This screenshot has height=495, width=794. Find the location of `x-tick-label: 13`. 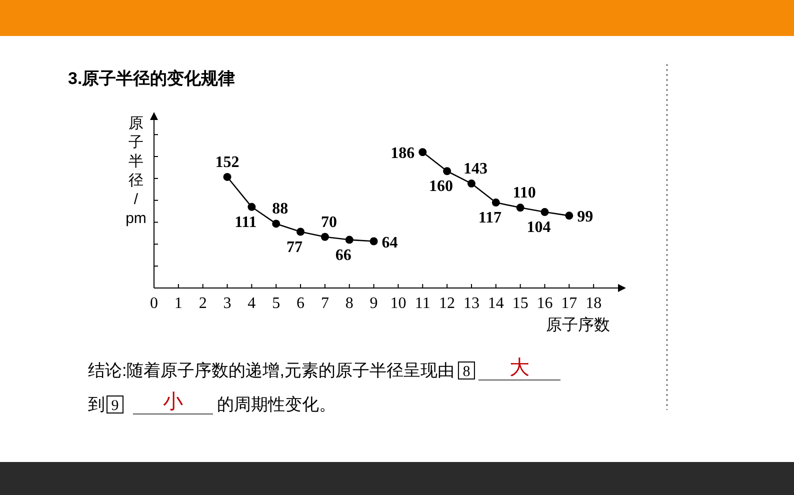

x-tick-label: 13 is located at coordinates (471, 303).